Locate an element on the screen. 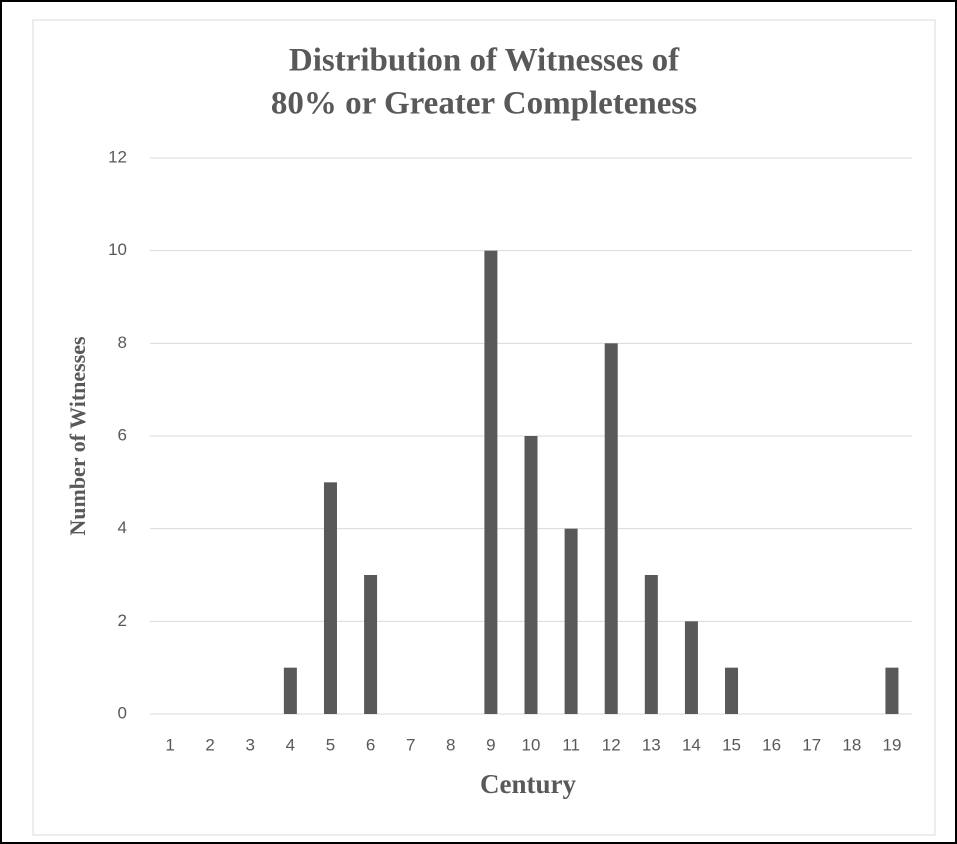 This screenshot has height=844, width=957. x-tick-label: 8 is located at coordinates (450, 744).